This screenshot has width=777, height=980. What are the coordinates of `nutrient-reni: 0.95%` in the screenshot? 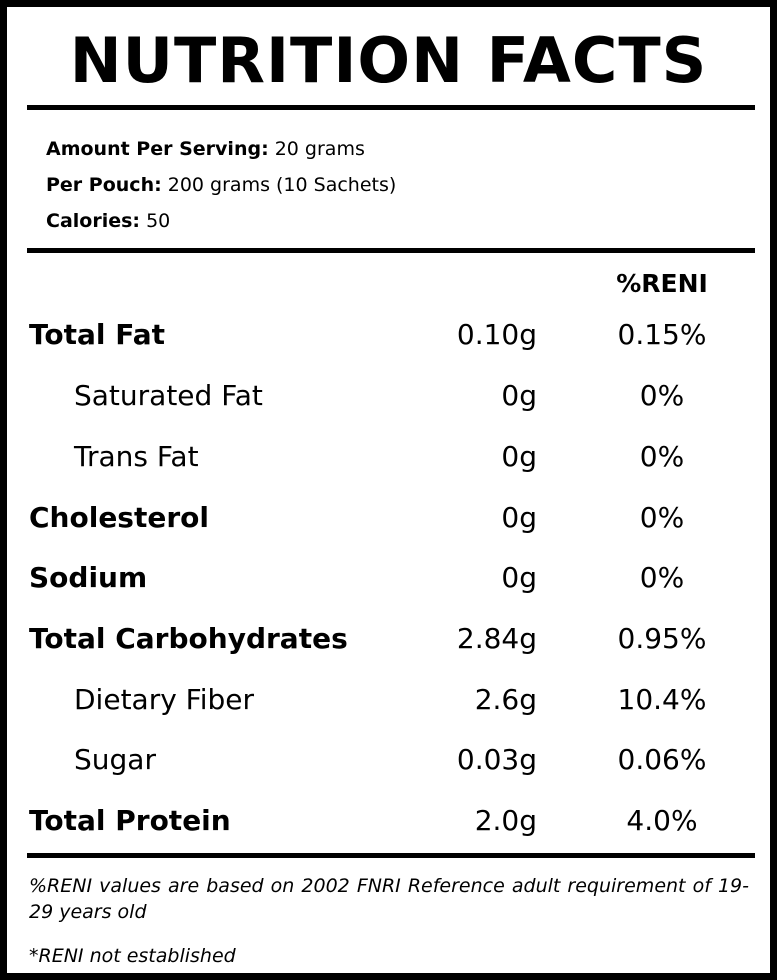 It's located at (662, 638).